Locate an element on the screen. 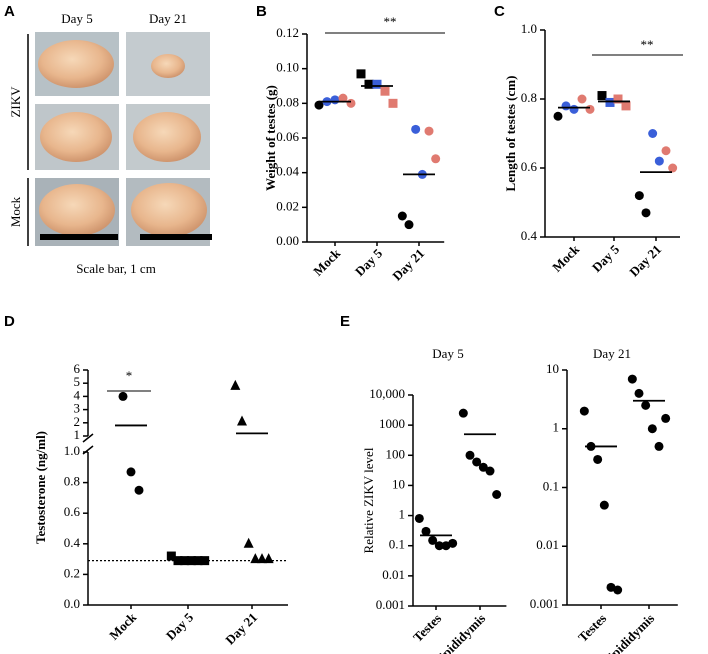  y-tick-label: 3 is located at coordinates (77, 408).